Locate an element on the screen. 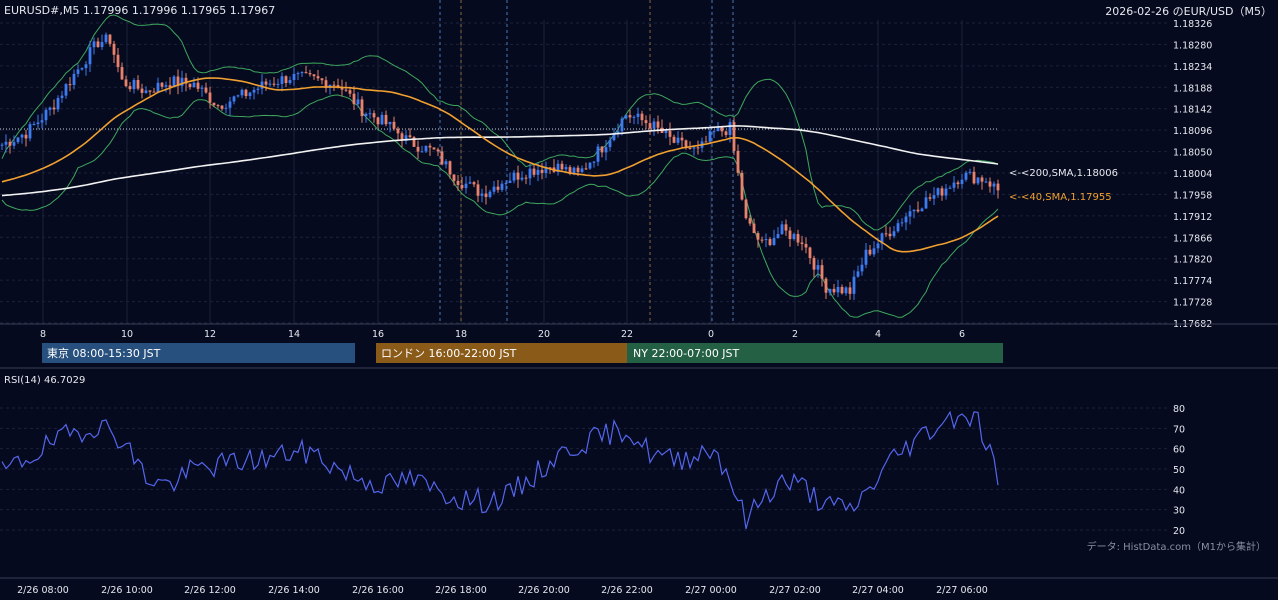 This screenshot has width=1278, height=600. hour-tick-label: 2 is located at coordinates (795, 334).